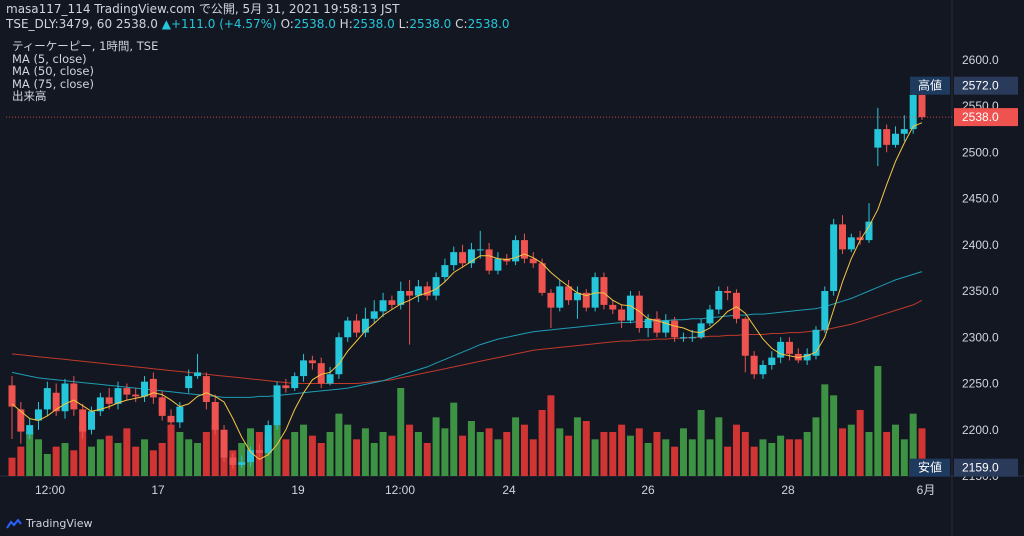 This screenshot has width=1024, height=536. What do you see at coordinates (53, 71) in the screenshot?
I see `ma50-legend: MA (50, close)` at bounding box center [53, 71].